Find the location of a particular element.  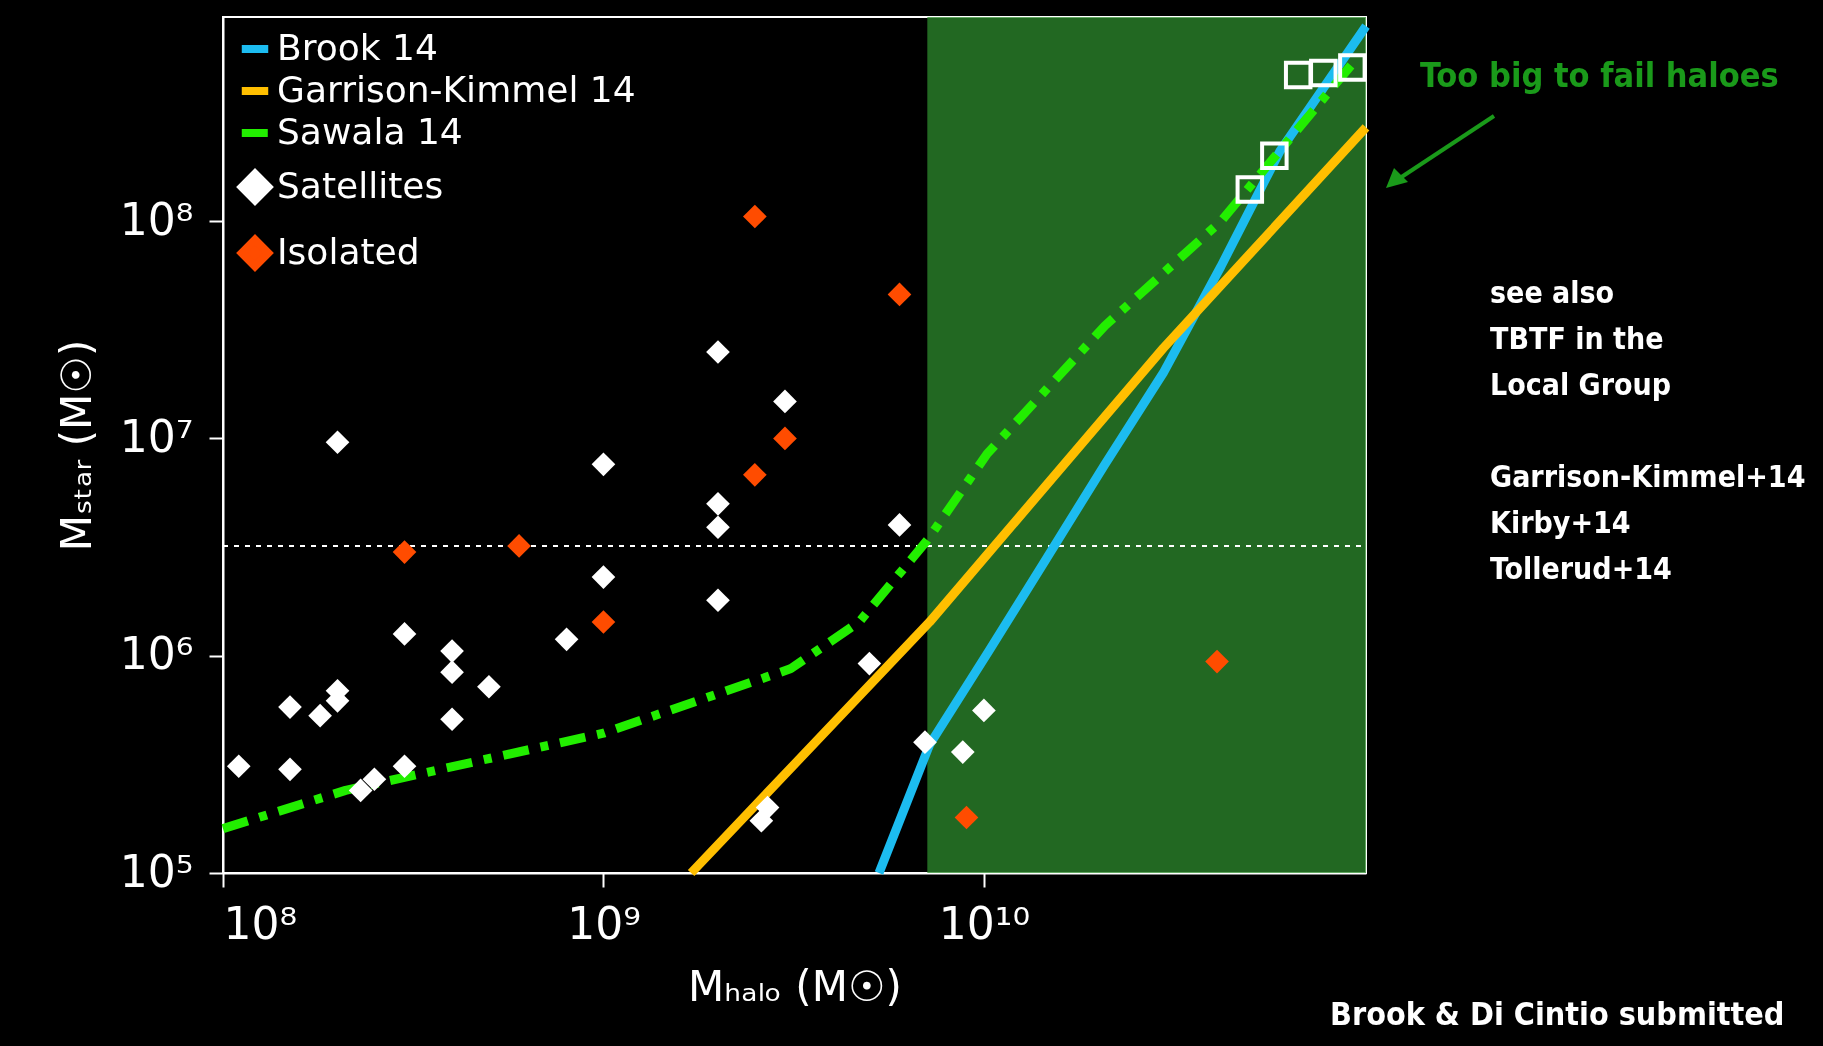

text: see also TBTF in the Local Group Garrison-Kimmel+14 Kirby+14 Tollerud+14 is located at coordinates (1648, 430).